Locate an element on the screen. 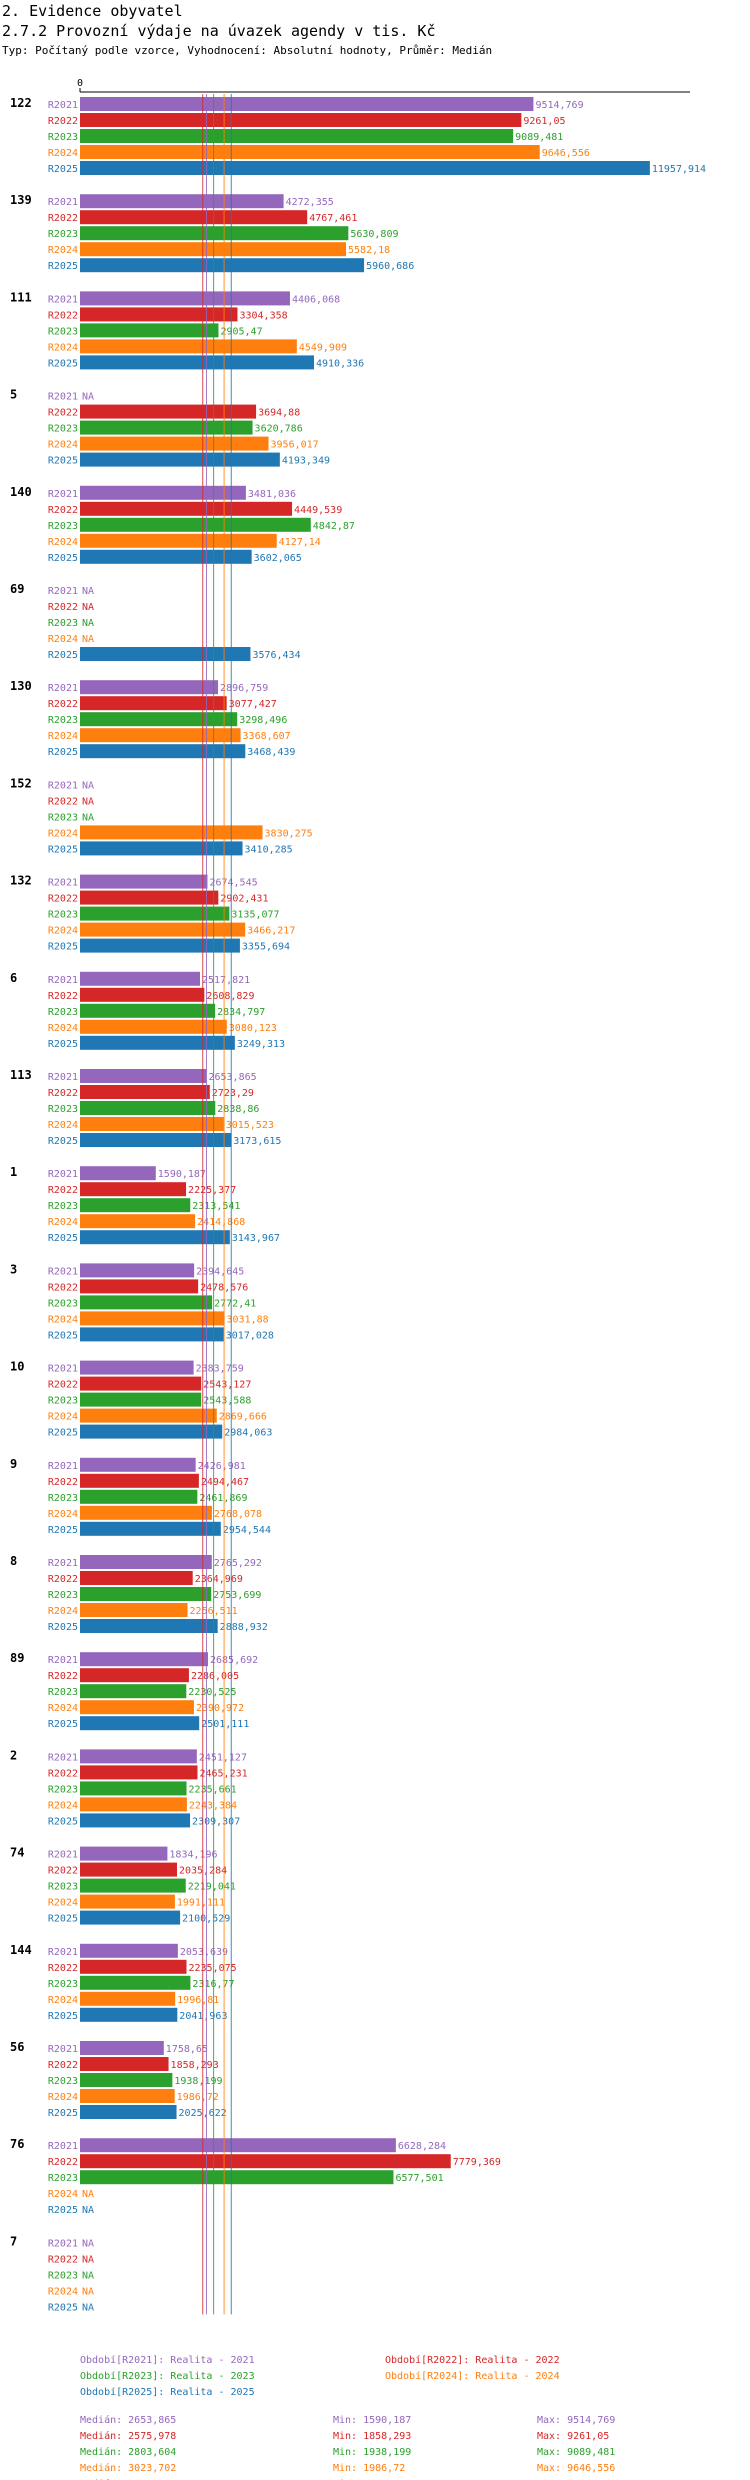 The width and height of the screenshot is (750, 2480). data-label: 2243,384 is located at coordinates (213, 1805).